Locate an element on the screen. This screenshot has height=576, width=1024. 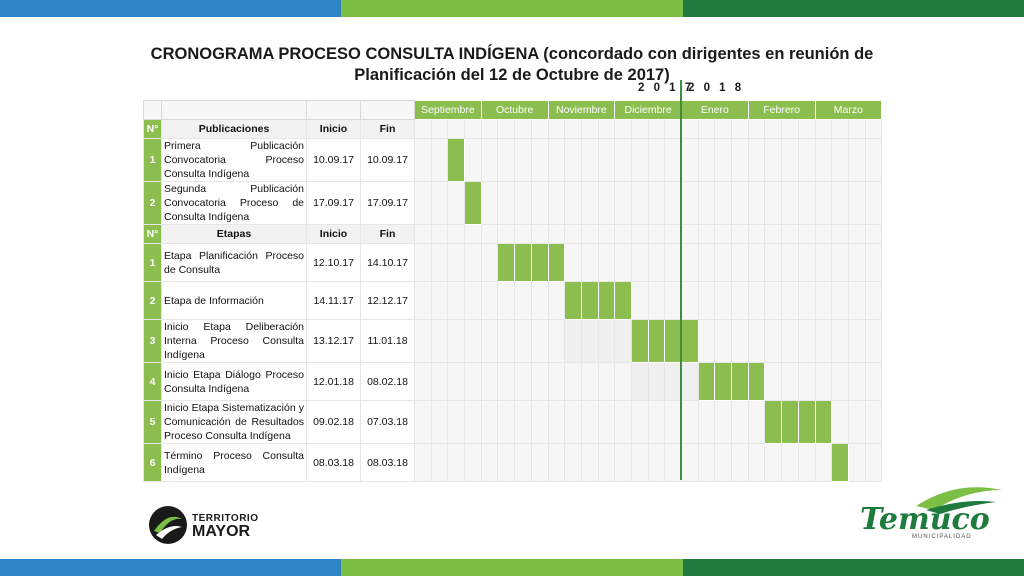
month-header-septiembre: Septiembre is located at coordinates (448, 110).